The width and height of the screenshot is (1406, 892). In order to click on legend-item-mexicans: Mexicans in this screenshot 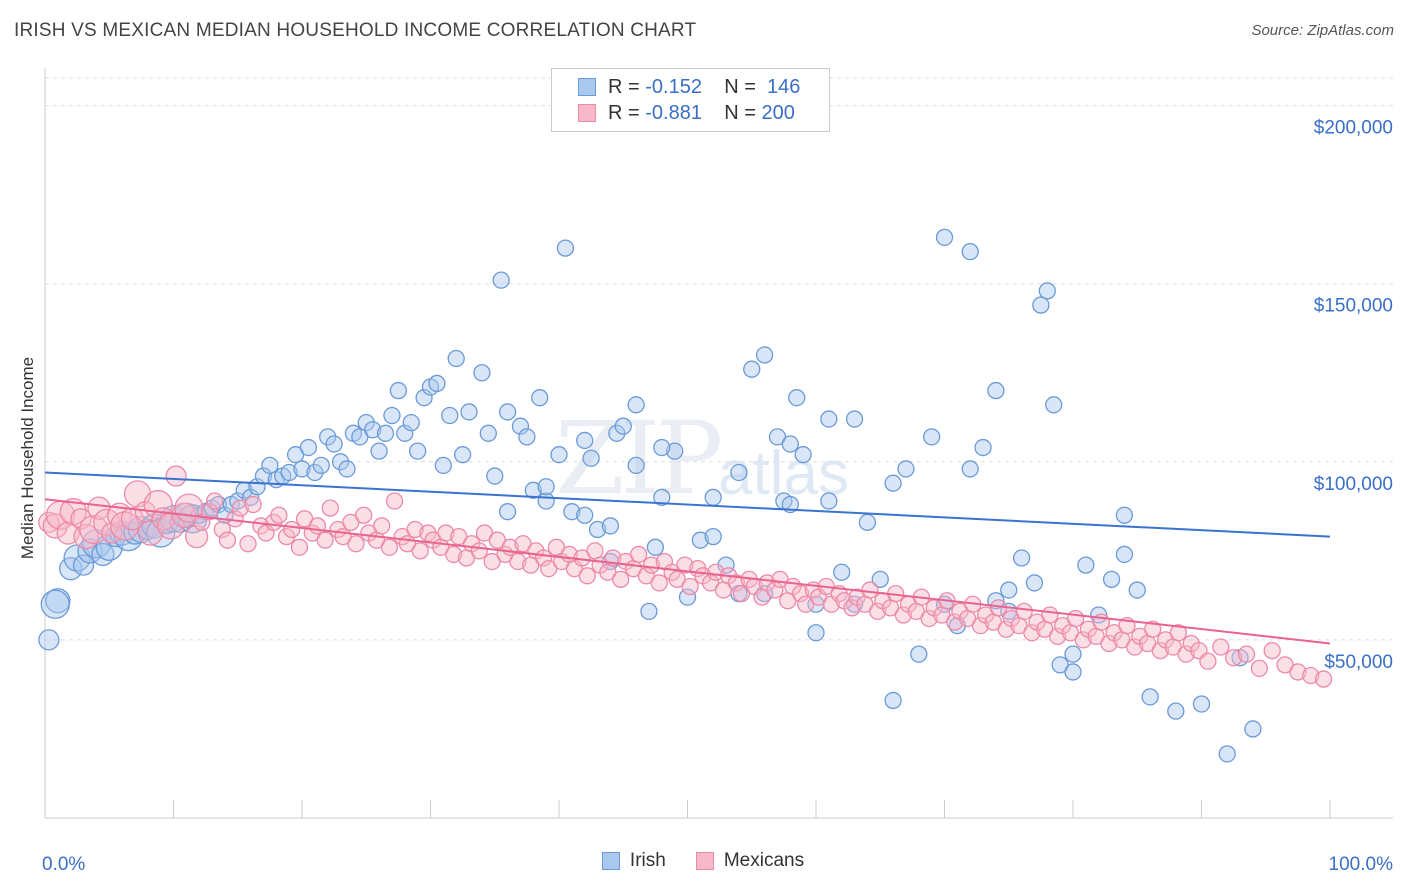, I will do `click(750, 861)`.